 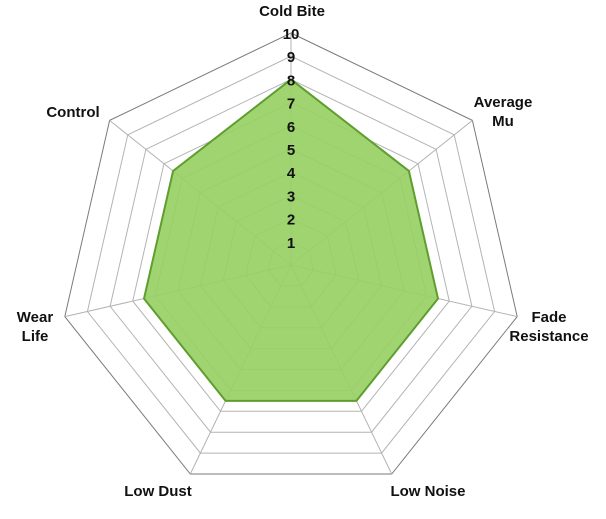 What do you see at coordinates (72, 112) in the screenshot?
I see `axis-label-6: Control` at bounding box center [72, 112].